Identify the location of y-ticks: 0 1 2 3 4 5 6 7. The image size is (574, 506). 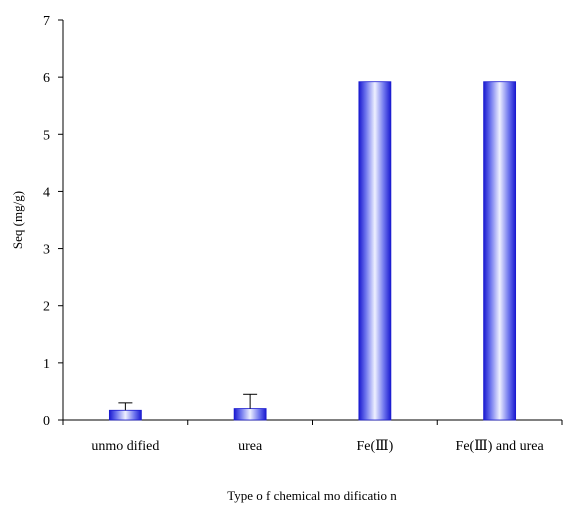
(53, 221).